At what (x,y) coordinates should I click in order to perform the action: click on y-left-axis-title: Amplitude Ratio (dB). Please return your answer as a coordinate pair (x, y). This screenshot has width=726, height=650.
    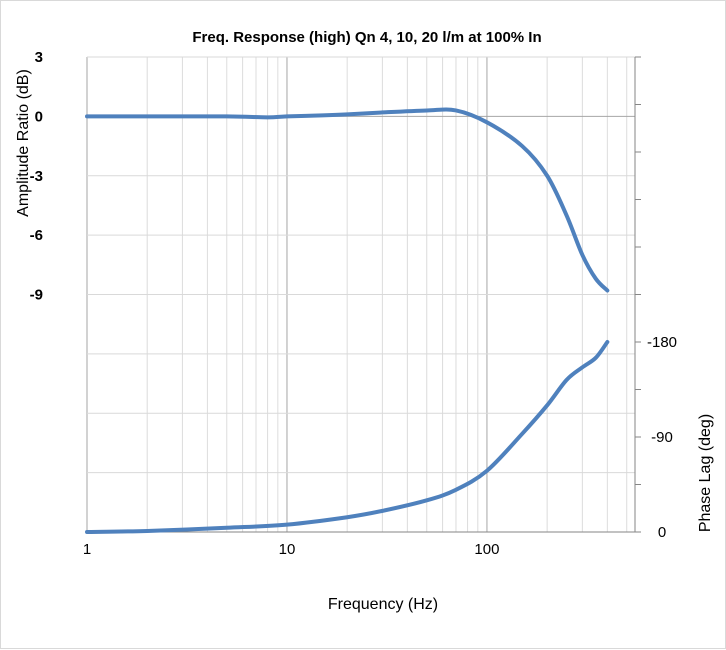
    Looking at the image, I should click on (23, 143).